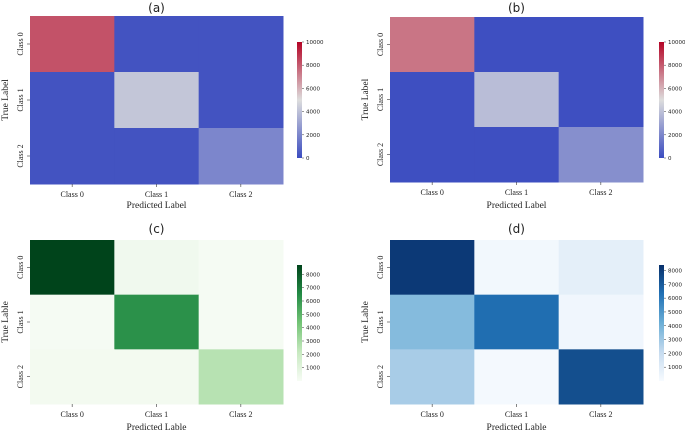 This screenshot has width=685, height=433. Describe the element at coordinates (157, 428) in the screenshot. I see `x-axis-label: Predicted Lable` at that location.